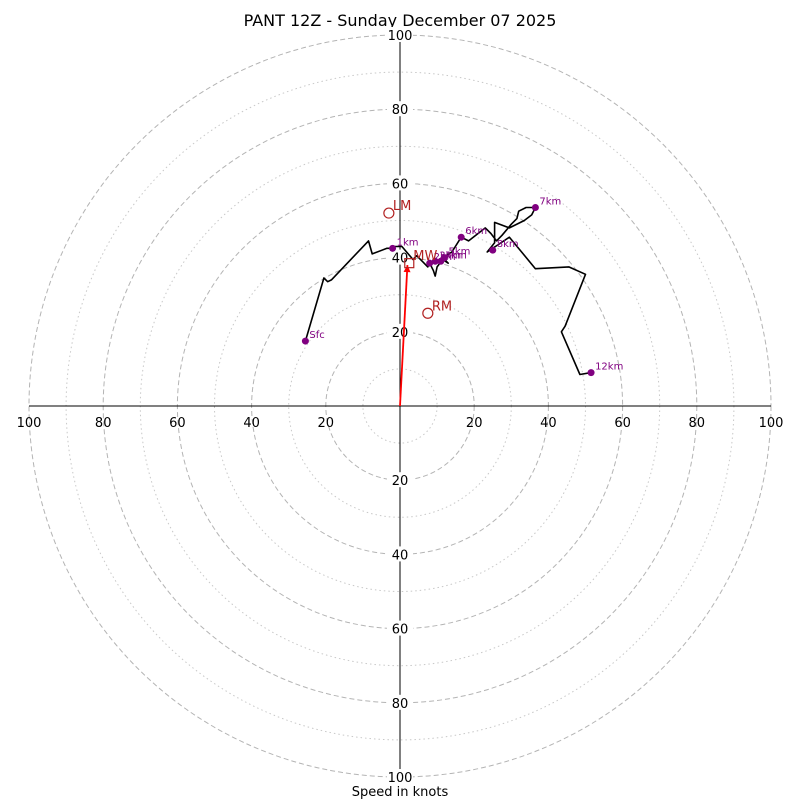  Describe the element at coordinates (428, 313) in the screenshot. I see `storm-marker-RM` at that location.